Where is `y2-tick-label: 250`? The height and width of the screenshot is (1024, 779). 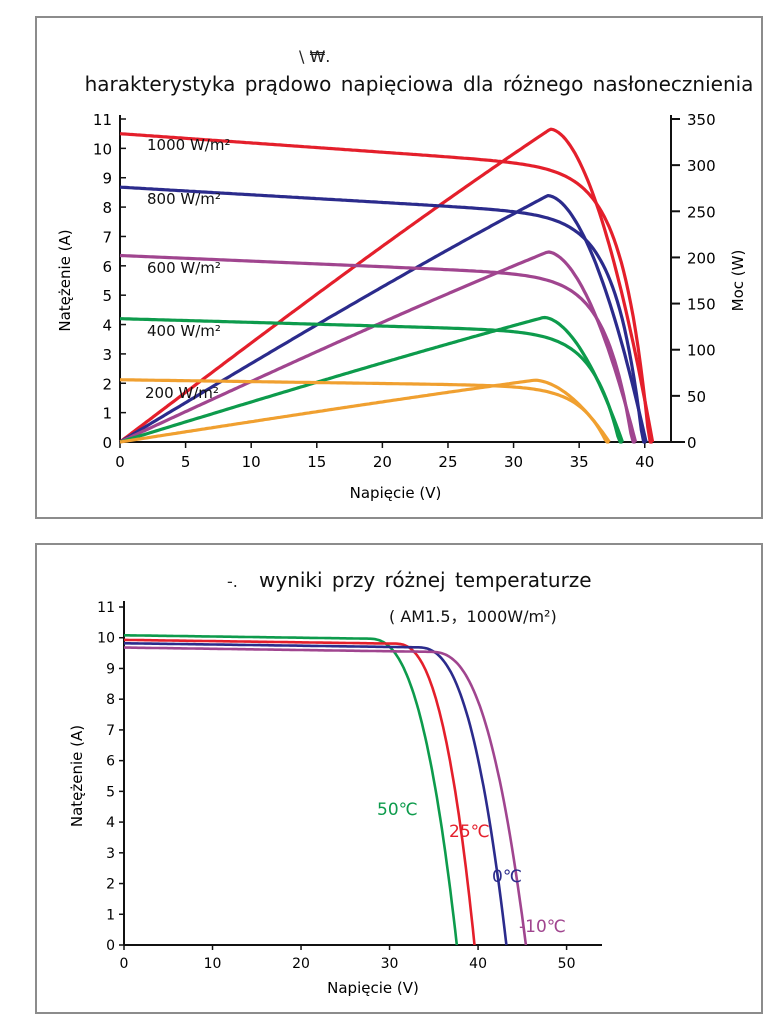
y2-tick-label: 250 is located at coordinates (701, 212).